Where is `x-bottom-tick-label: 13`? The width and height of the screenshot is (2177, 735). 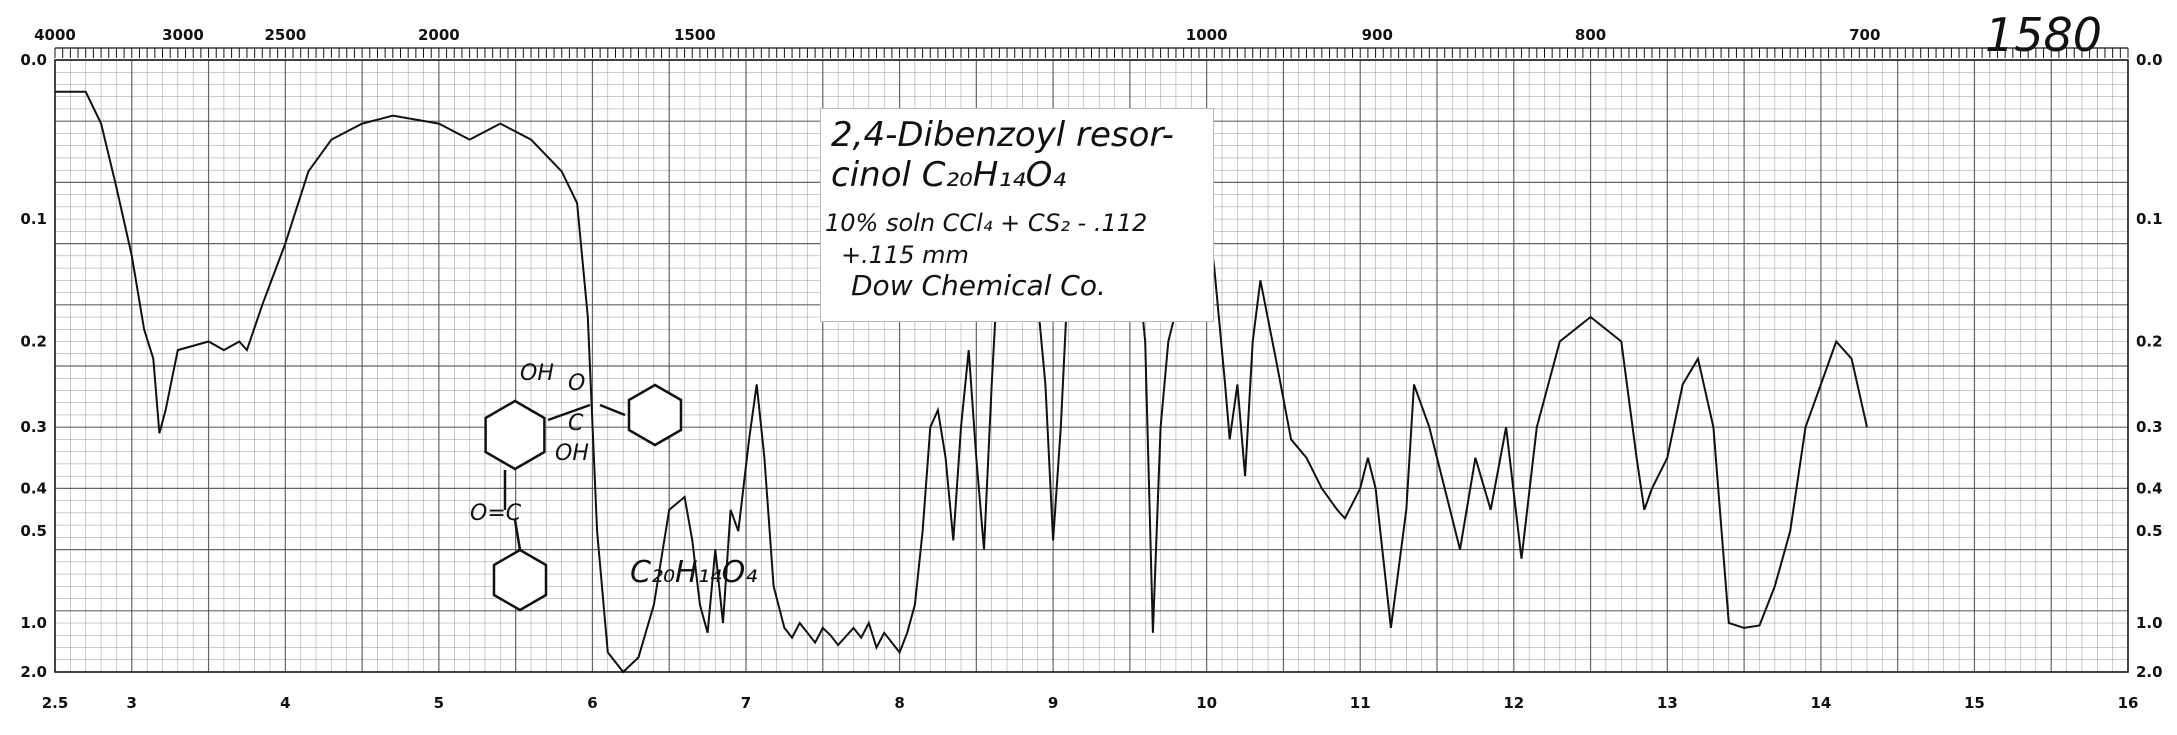
x-bottom-tick-label: 13 is located at coordinates (1667, 703).